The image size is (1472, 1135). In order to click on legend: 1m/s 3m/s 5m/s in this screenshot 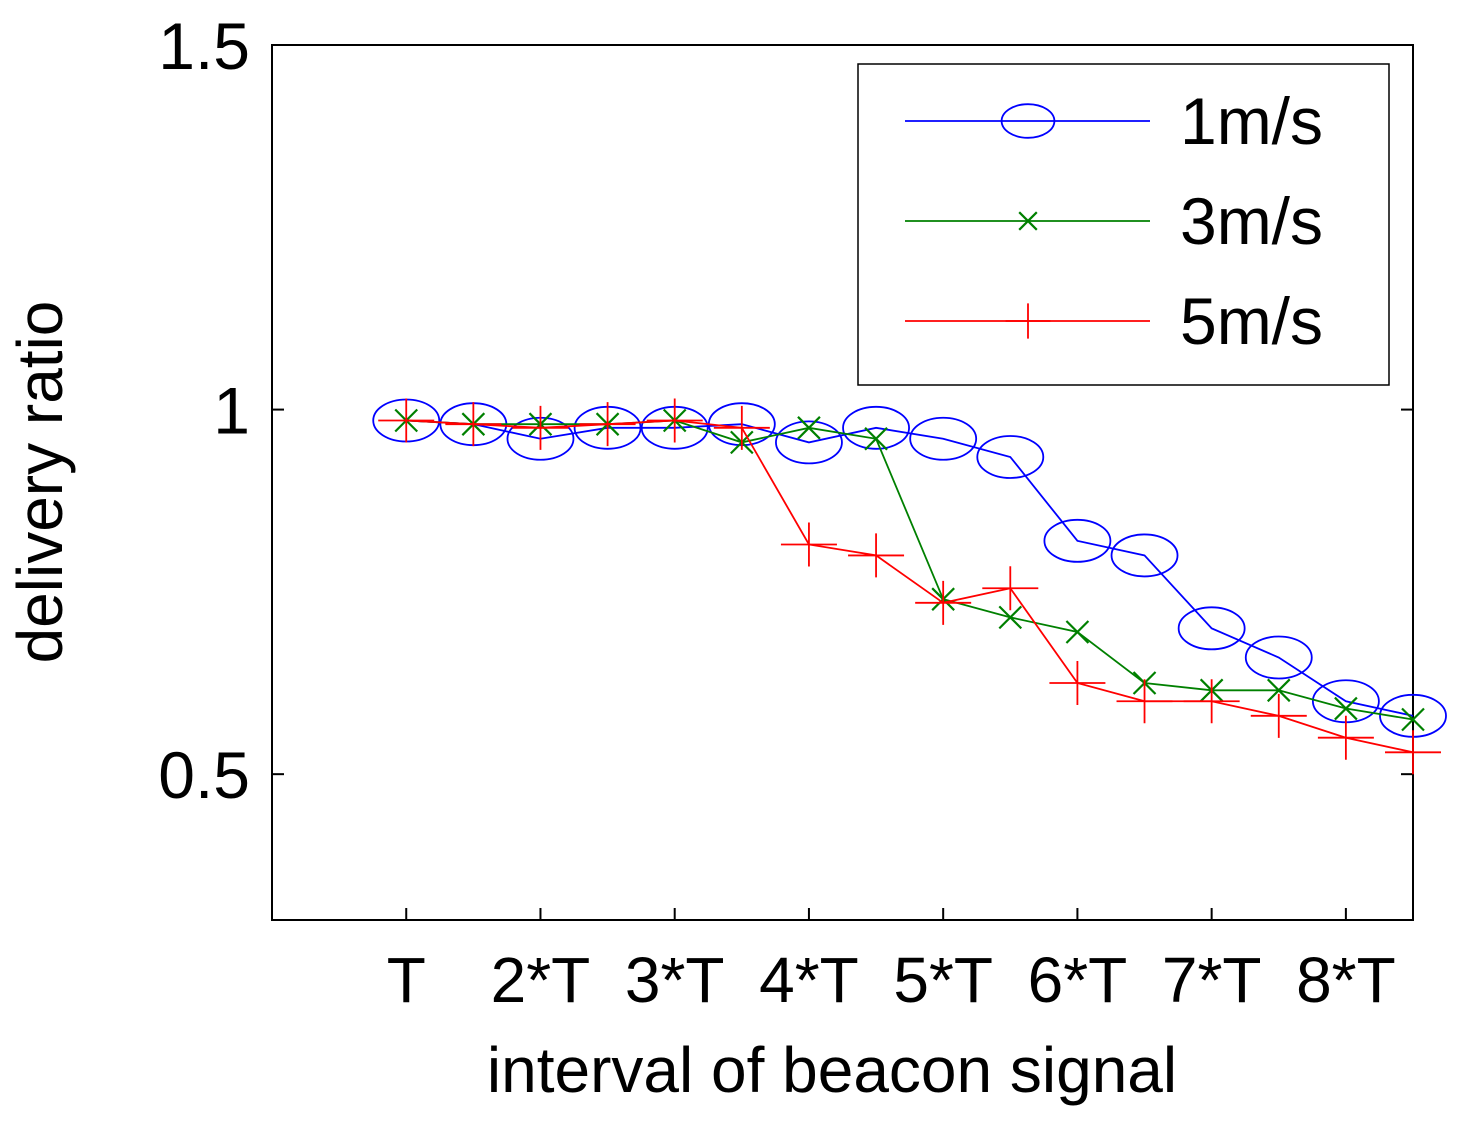, I will do `click(1123, 224)`.